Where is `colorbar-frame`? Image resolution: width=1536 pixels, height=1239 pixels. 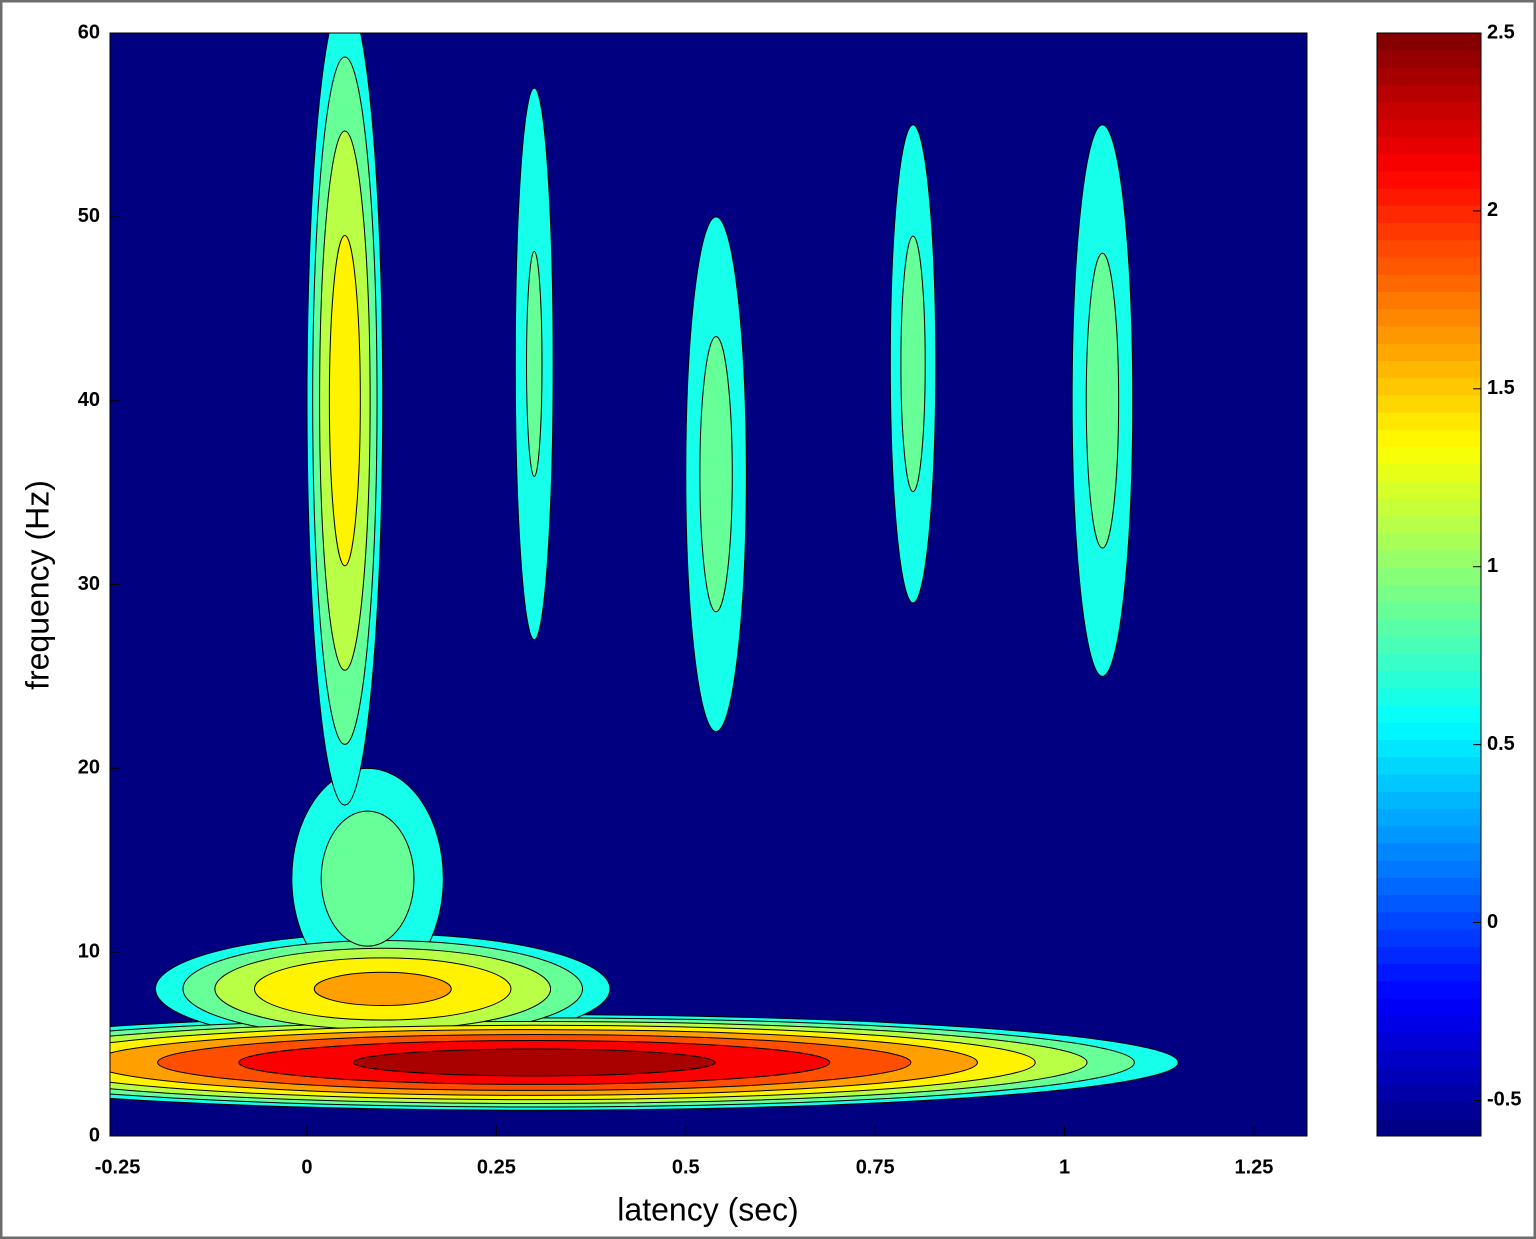 colorbar-frame is located at coordinates (1429, 584).